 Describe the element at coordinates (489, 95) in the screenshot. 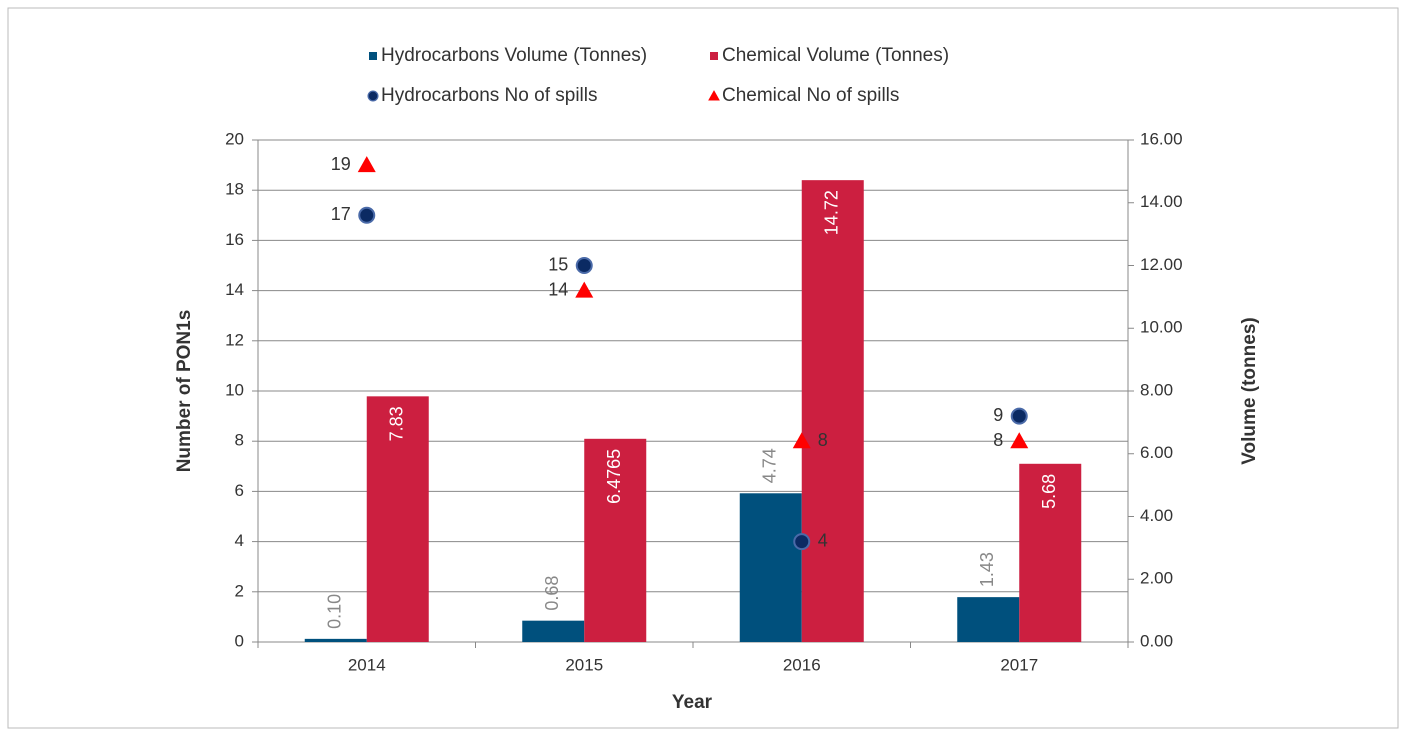

I see `legend-label: Hydrocarbons No of spills` at that location.